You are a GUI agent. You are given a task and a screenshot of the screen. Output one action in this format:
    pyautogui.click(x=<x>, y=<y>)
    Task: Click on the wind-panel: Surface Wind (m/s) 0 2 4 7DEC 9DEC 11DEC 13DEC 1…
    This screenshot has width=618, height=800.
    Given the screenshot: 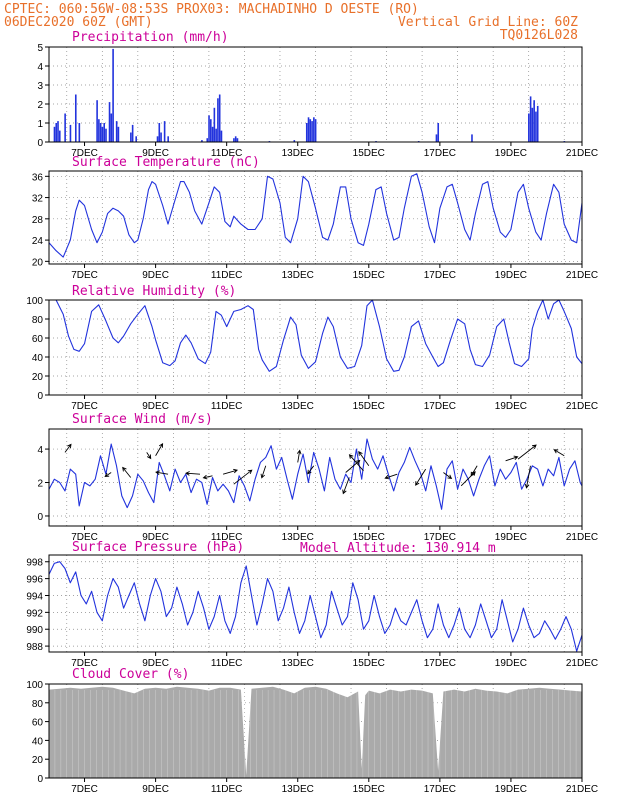 What is the action you would take?
    pyautogui.click(x=317, y=477)
    